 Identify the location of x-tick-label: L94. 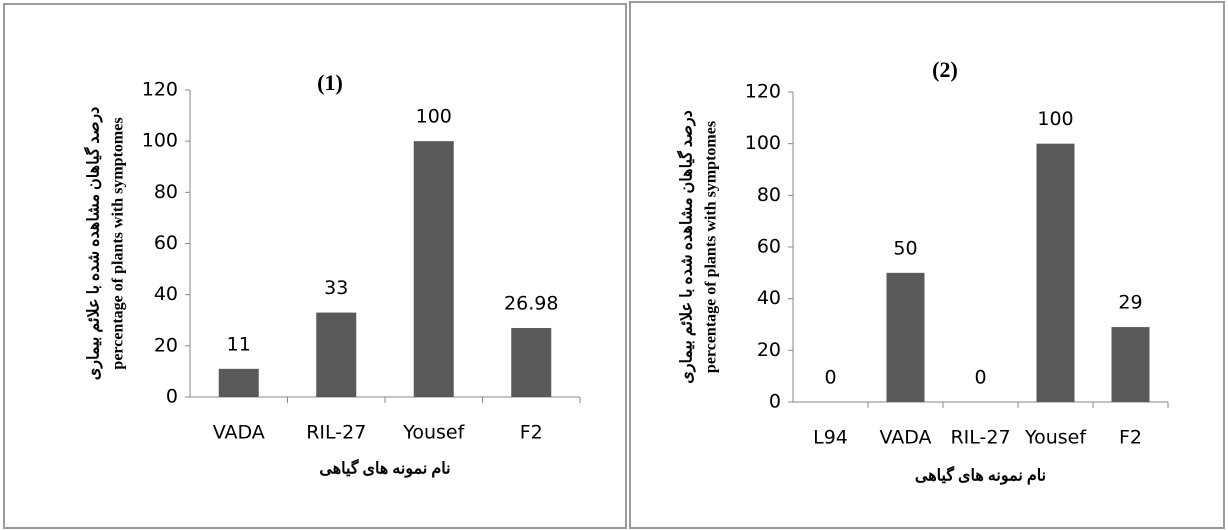
(830, 438).